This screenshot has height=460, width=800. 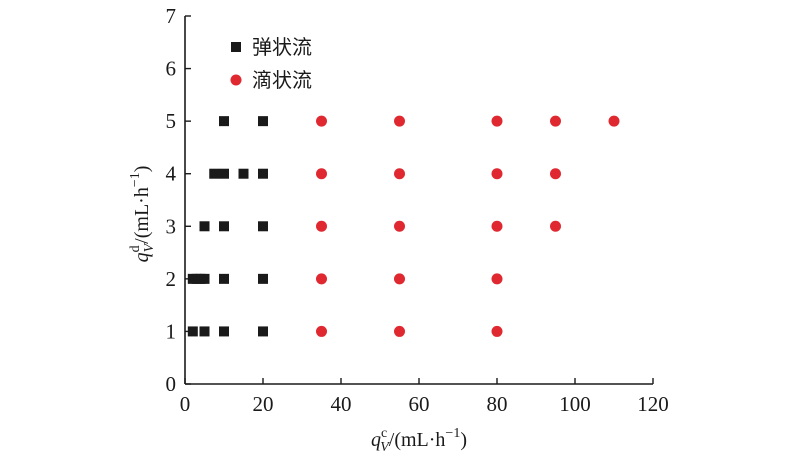 I want to click on x-tick-label: 40, so click(x=341, y=404).